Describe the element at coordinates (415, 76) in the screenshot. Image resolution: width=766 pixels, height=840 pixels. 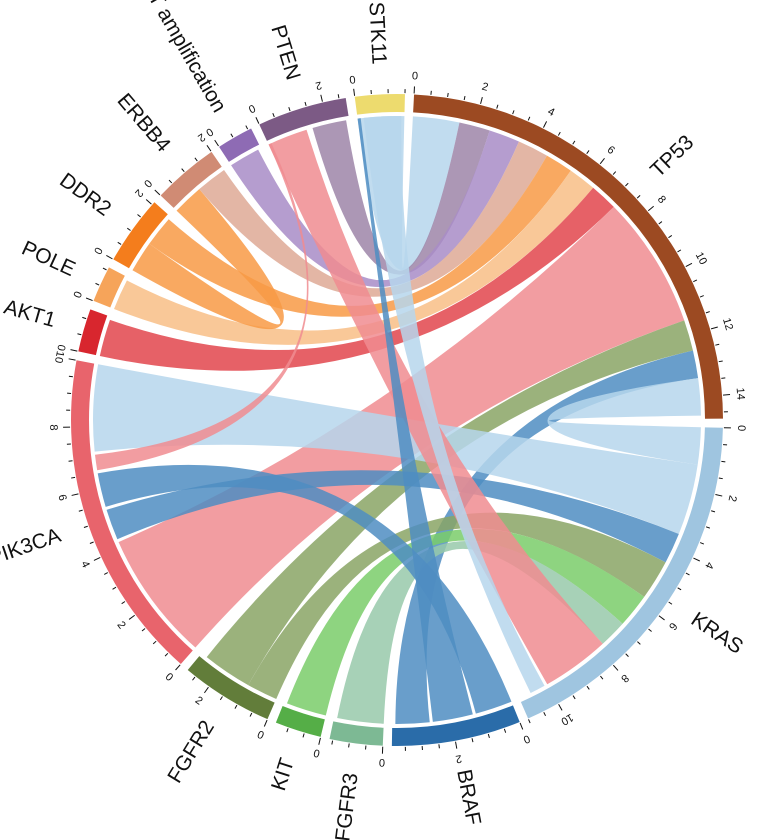
I see `tick-label-tp53: 0` at that location.